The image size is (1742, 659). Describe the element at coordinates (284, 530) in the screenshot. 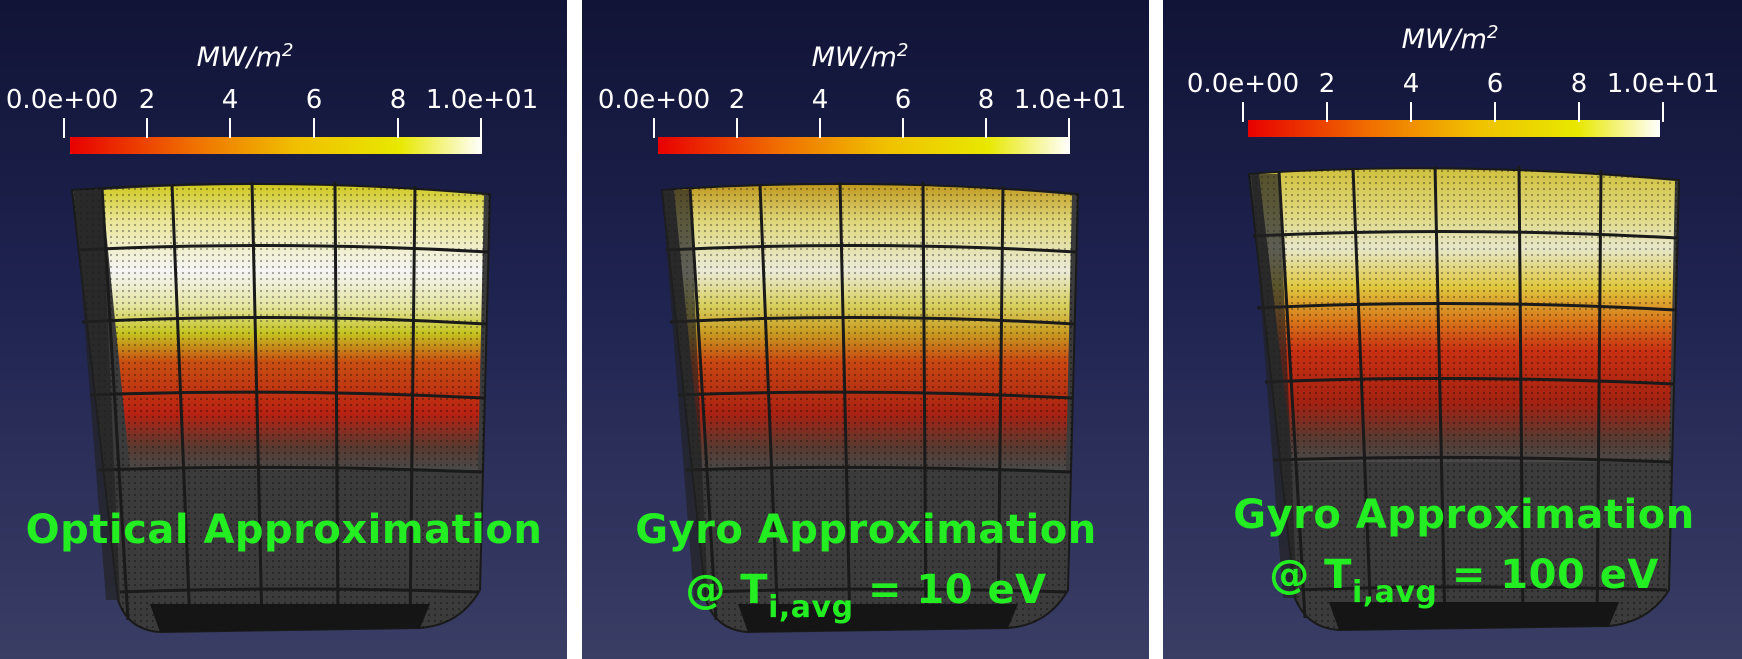

I see `caption-line1: Optical Approximation` at that location.